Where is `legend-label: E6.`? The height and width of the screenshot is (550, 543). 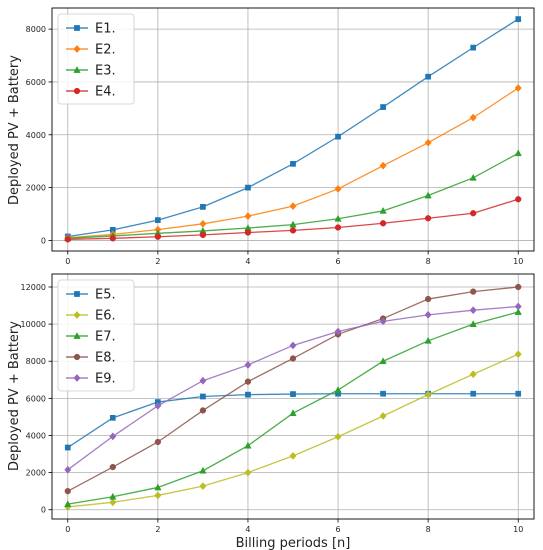
legend-label: E6. is located at coordinates (105, 316).